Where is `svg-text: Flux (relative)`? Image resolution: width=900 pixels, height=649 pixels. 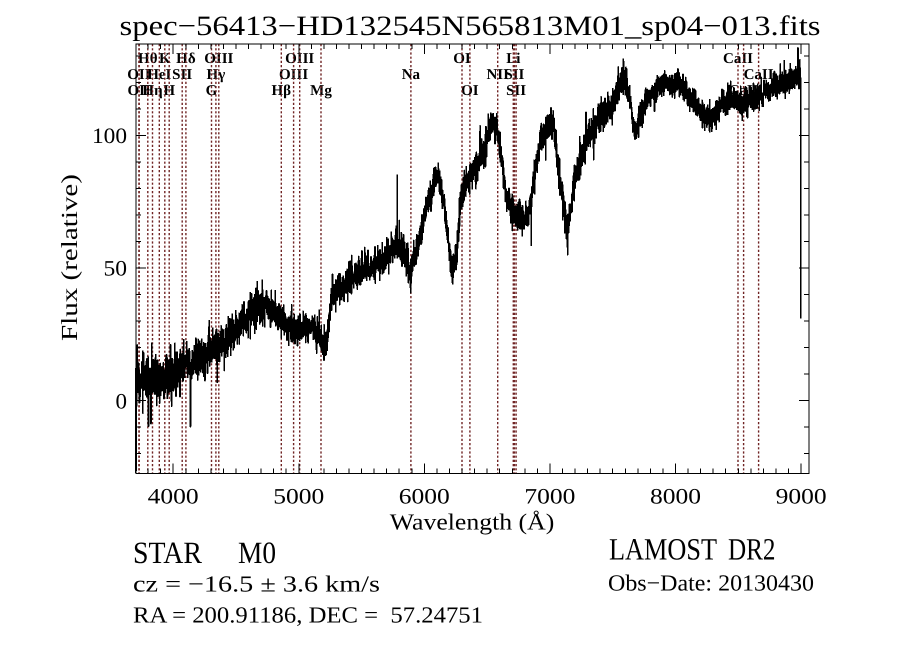 svg-text: Flux (relative) is located at coordinates (69, 257).